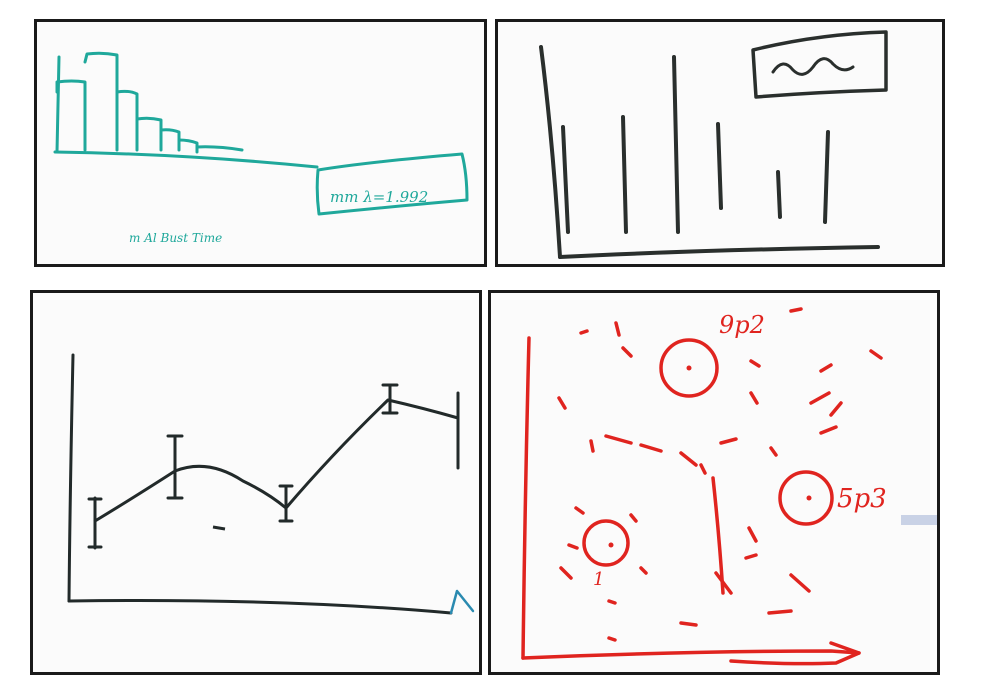 This screenshot has width=981, height=690. What do you see at coordinates (175, 238) in the screenshot?
I see `histogram-caption: m Al Bust Time` at bounding box center [175, 238].